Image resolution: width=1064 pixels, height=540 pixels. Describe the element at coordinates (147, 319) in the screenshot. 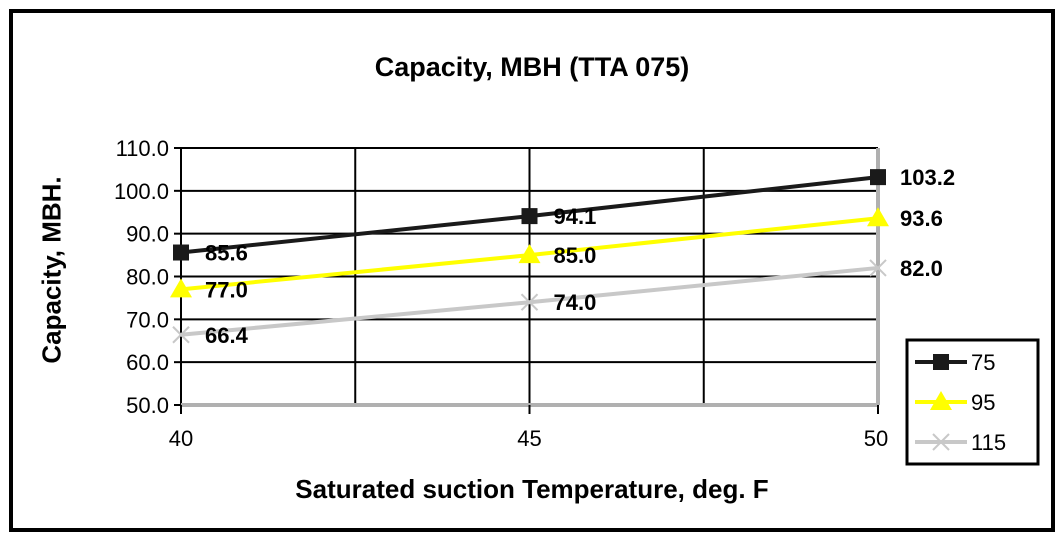

I see `y-tick-label: 70.0` at that location.